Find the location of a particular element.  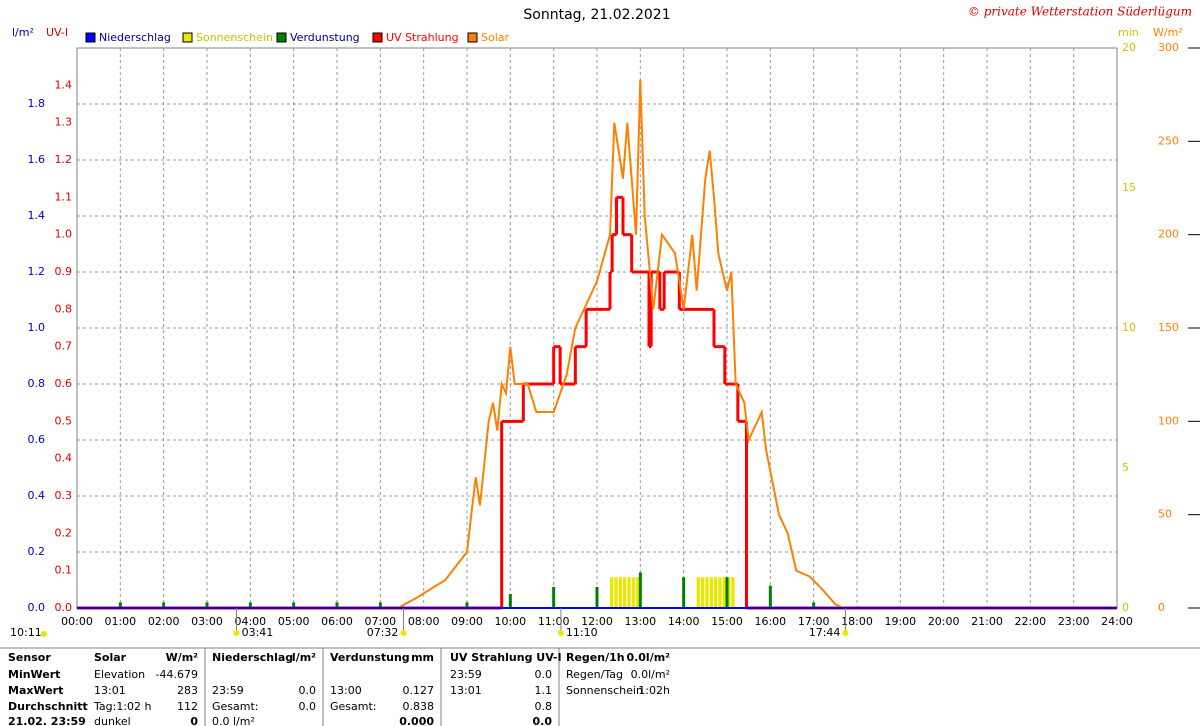

y-tick-label: 1.2 is located at coordinates (37, 271).